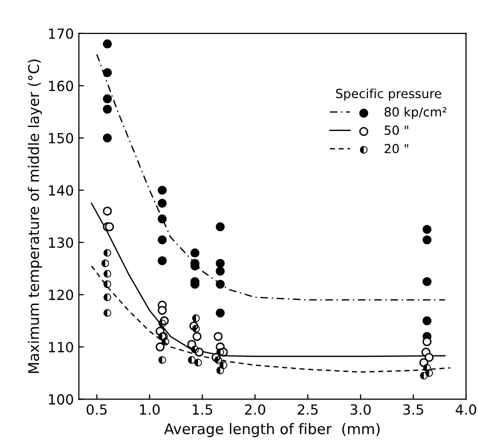 Image resolution: width=478 pixels, height=446 pixels. What do you see at coordinates (396, 130) in the screenshot?
I see `legend-label: 50 "` at bounding box center [396, 130].